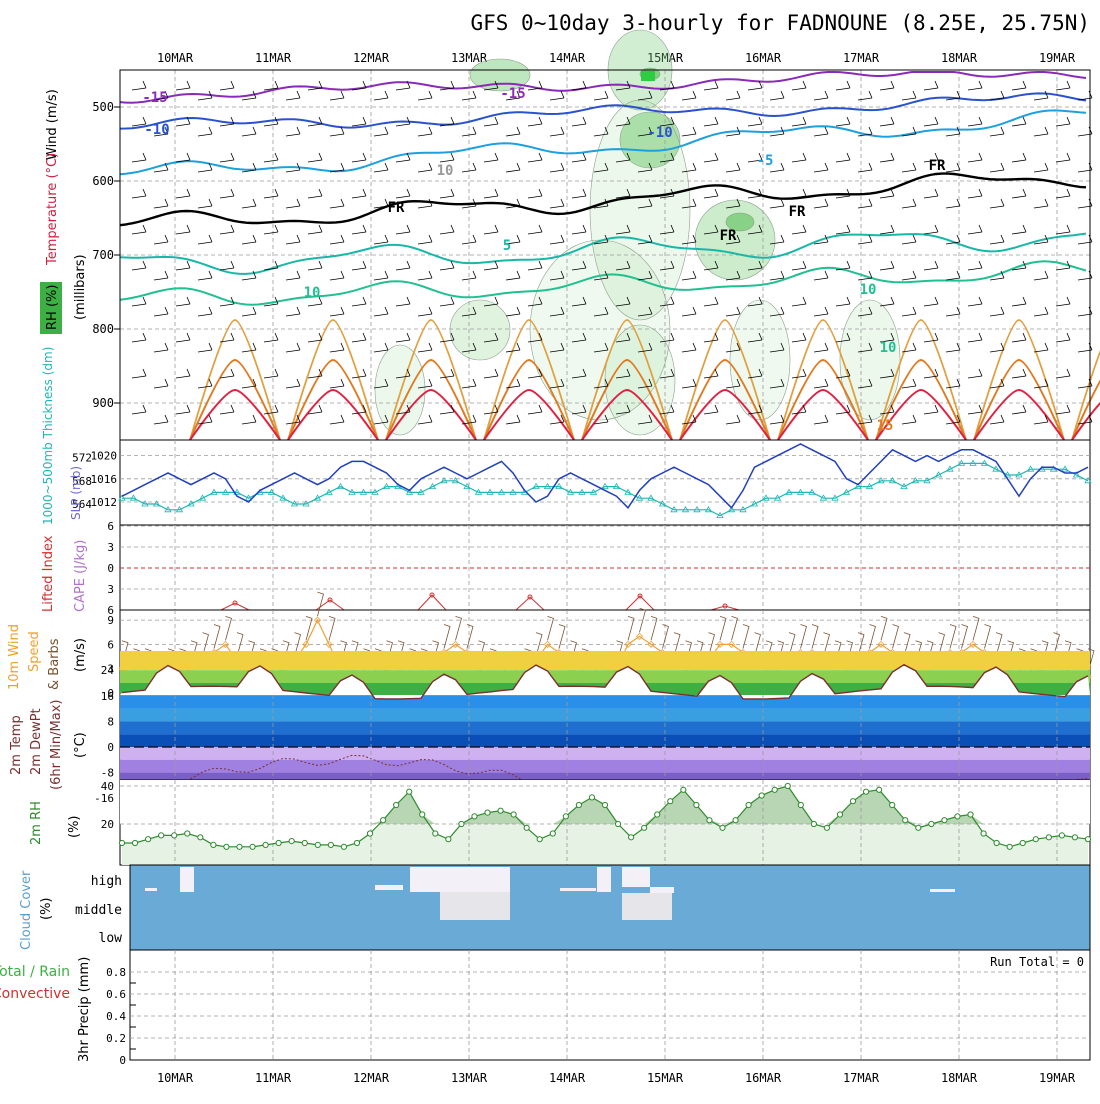  Describe the element at coordinates (110, 610) in the screenshot. I see `li-tick-label: 6` at that location.